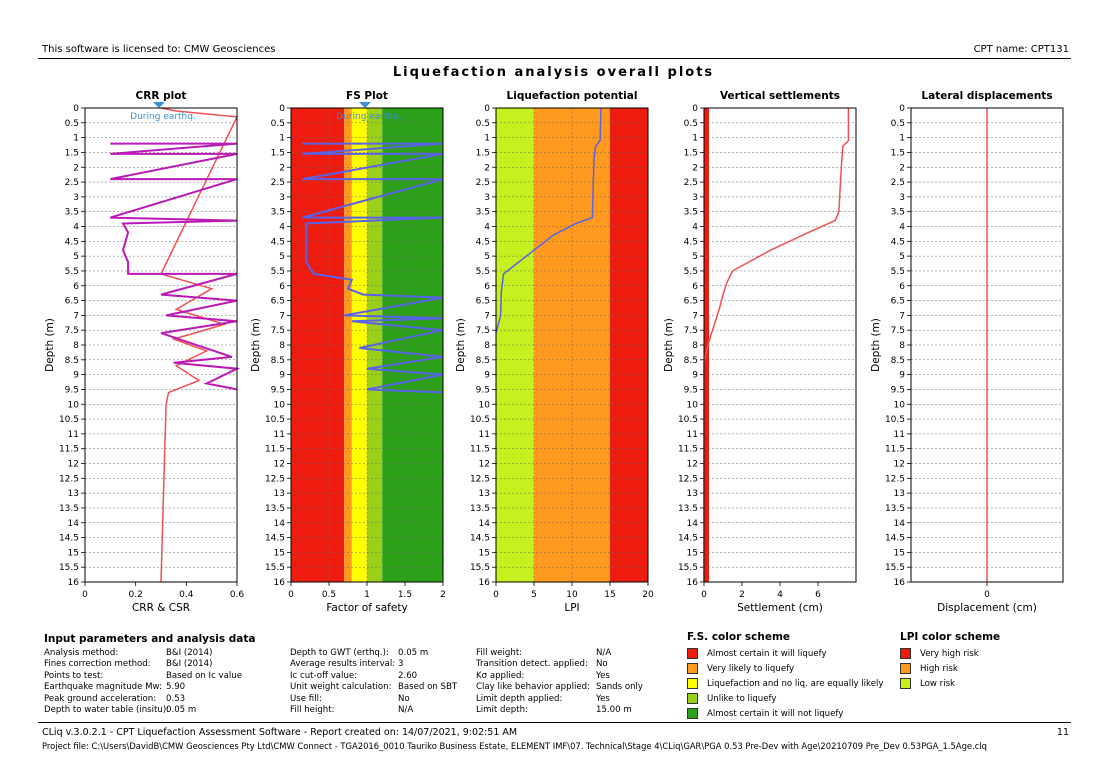 The width and height of the screenshot is (1107, 783). I want to click on plot-frame, so click(780, 345).